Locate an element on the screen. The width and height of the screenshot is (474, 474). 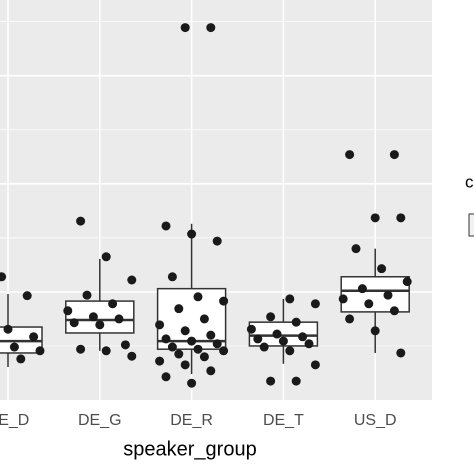
legend-title: c is located at coordinates (469, 181).